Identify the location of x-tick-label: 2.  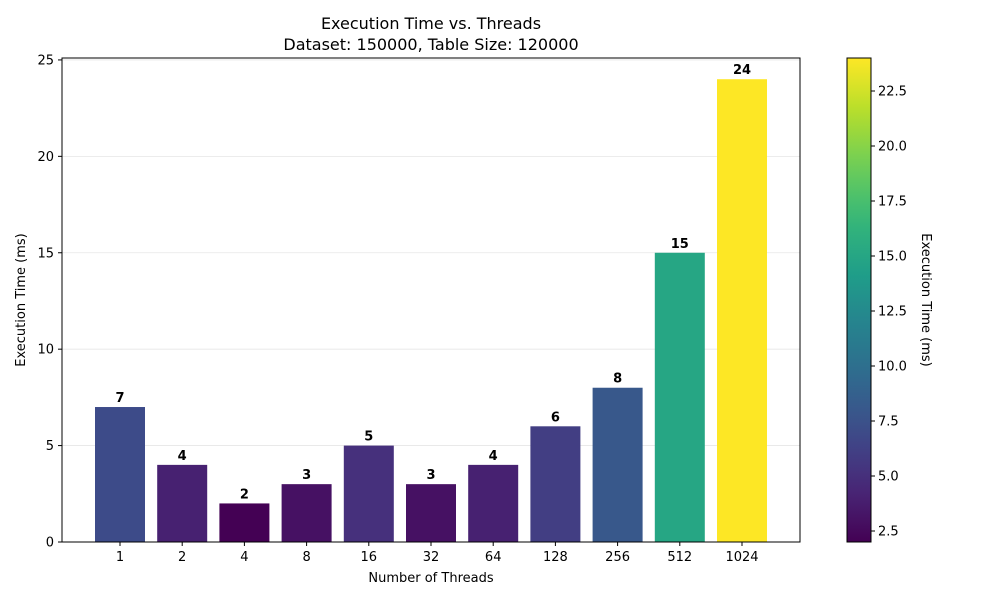
(182, 557).